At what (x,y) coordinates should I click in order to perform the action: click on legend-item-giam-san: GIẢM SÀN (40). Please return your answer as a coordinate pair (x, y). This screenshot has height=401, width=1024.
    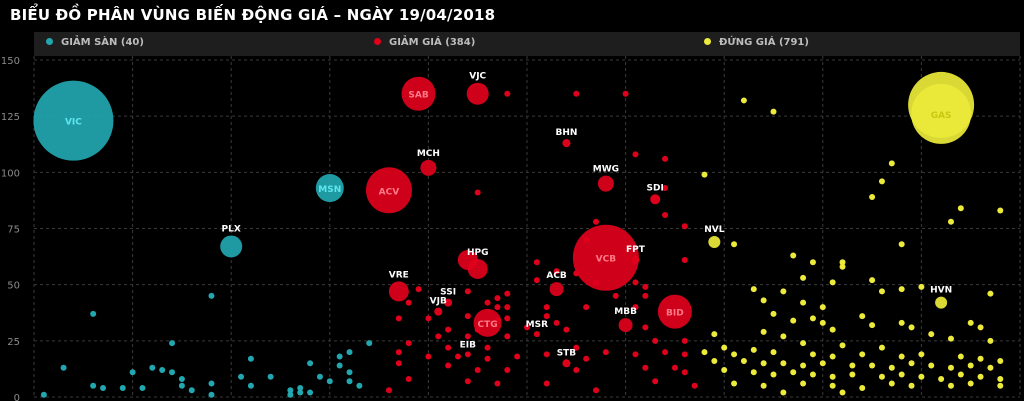
    Looking at the image, I should click on (95, 42).